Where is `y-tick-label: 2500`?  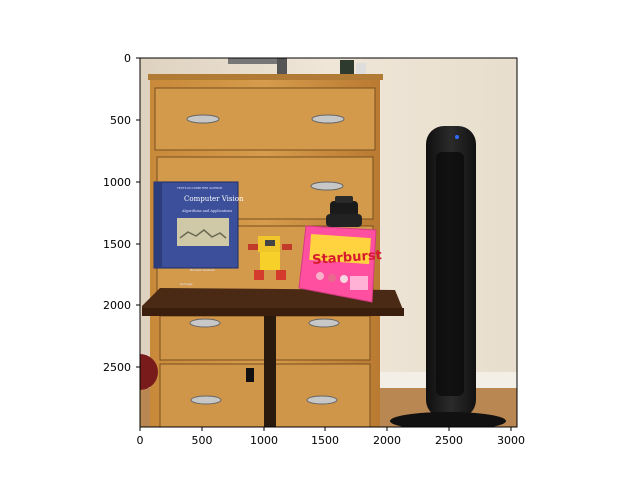 y-tick-label: 2500 is located at coordinates (117, 367).